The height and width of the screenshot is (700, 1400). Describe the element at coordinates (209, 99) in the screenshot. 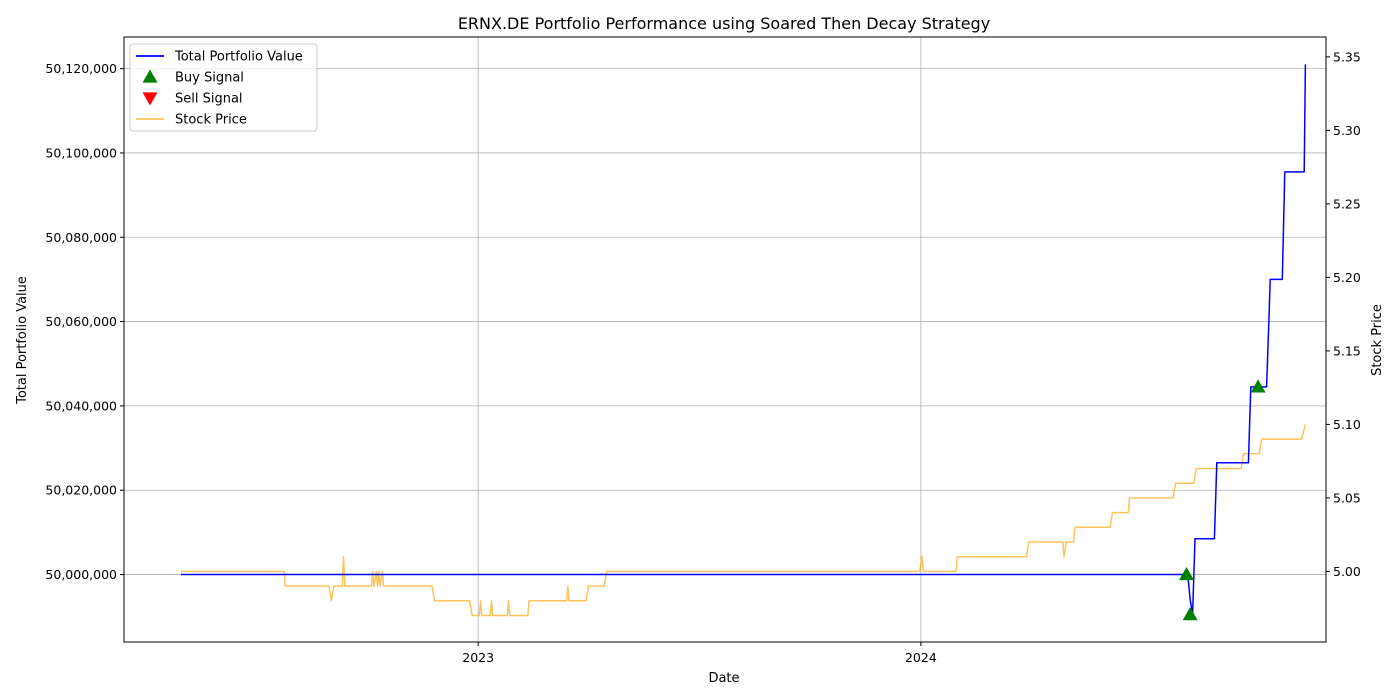

I see `legend-label: Sell Signal` at that location.